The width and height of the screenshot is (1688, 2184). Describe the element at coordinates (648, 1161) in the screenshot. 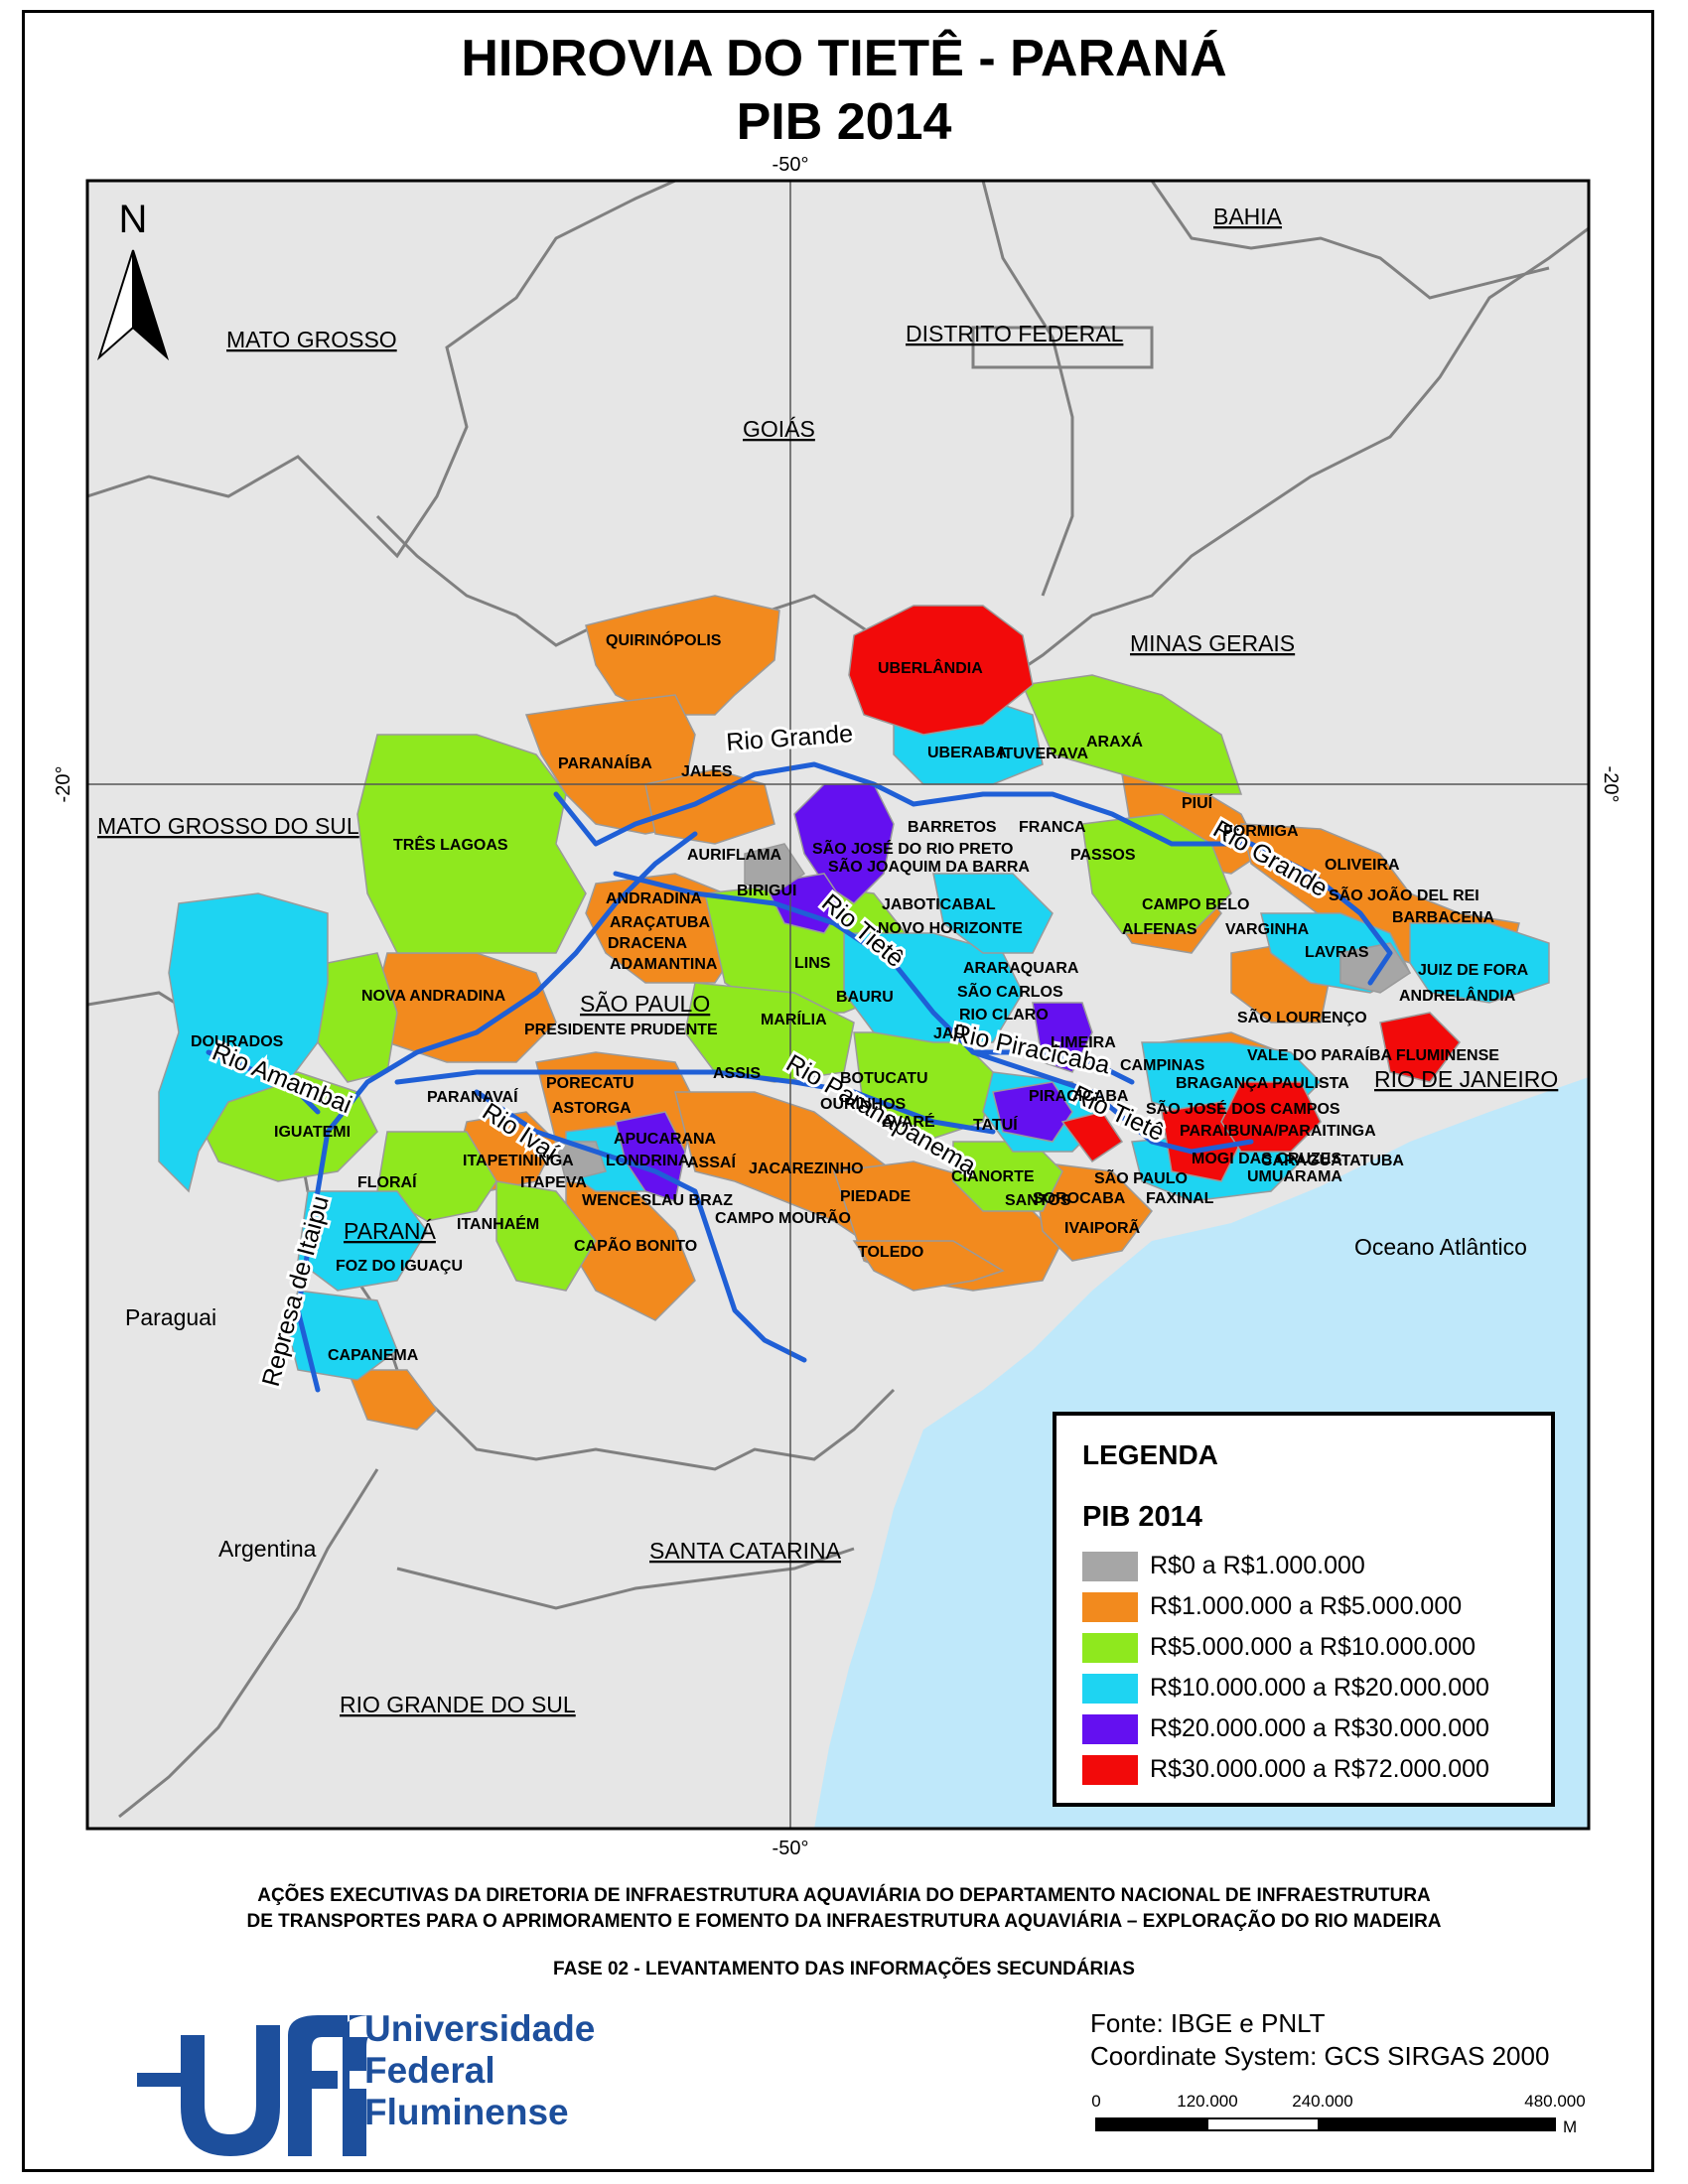

I see `city-label: LONDRINA` at that location.